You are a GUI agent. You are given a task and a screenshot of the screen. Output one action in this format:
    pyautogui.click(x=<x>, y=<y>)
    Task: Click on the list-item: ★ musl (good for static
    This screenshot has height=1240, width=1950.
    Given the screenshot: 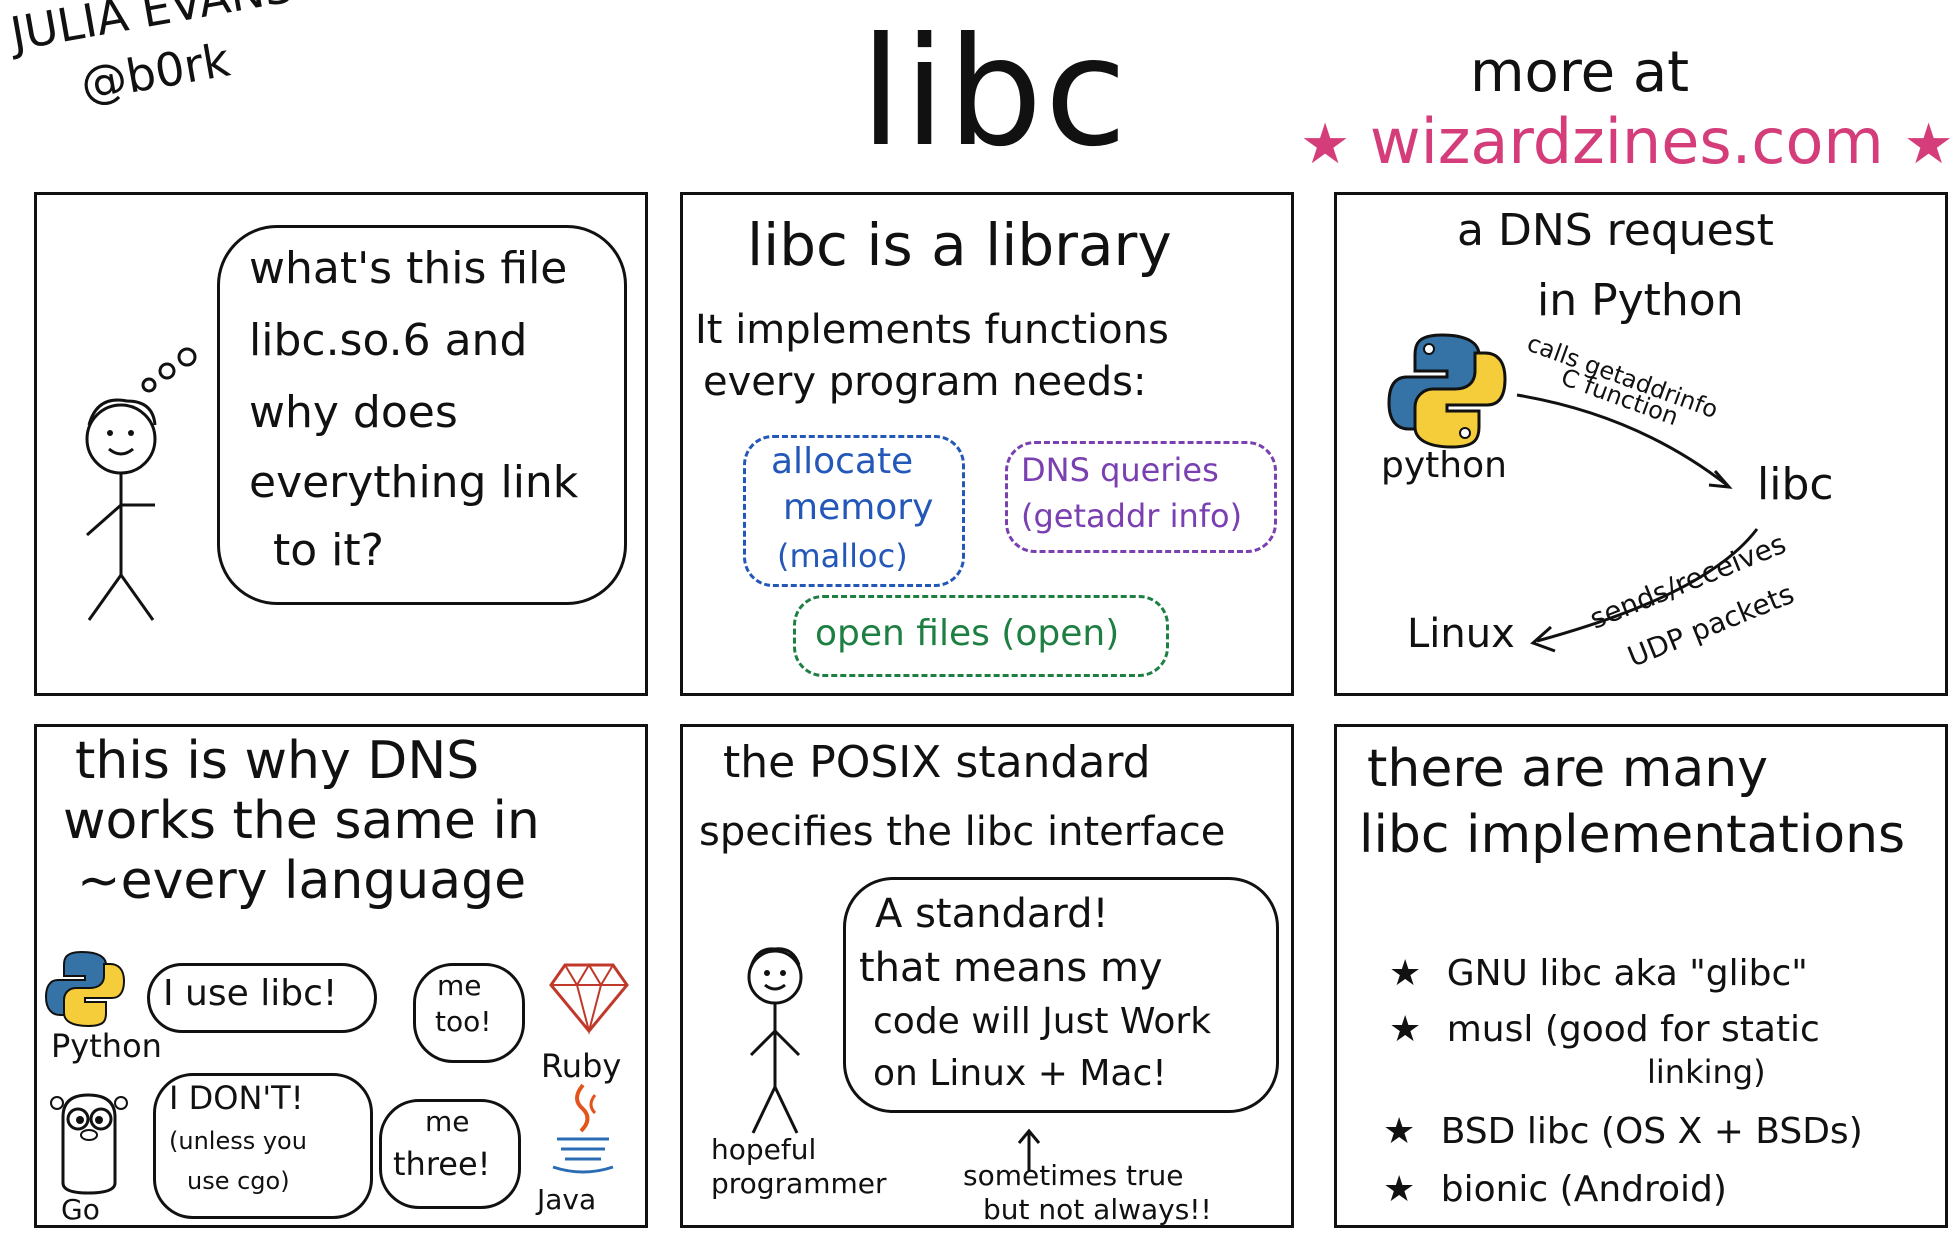 What is the action you would take?
    pyautogui.click(x=1604, y=1029)
    